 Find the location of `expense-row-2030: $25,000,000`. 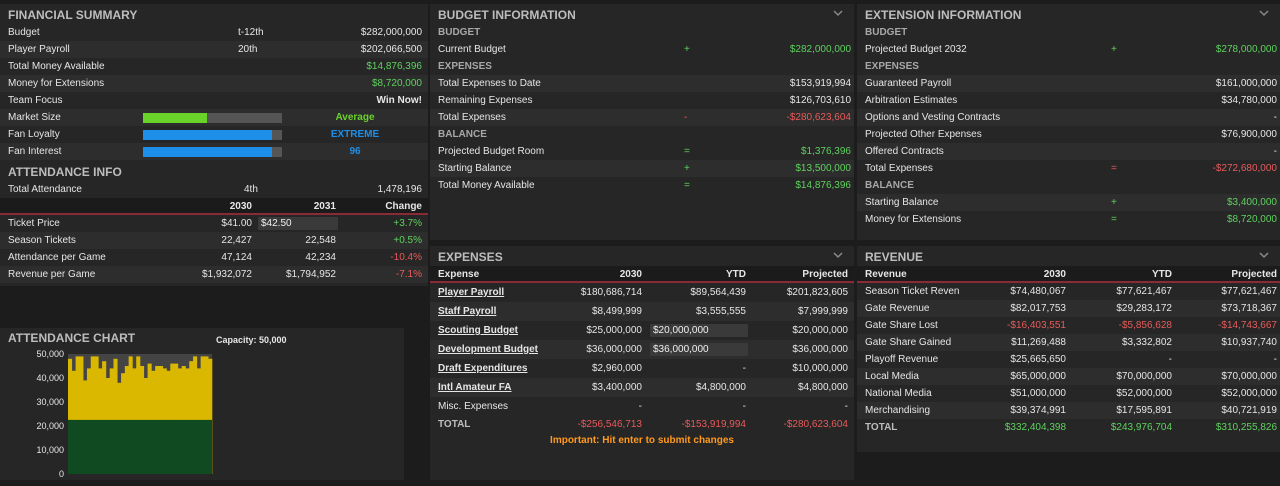

expense-row-2030: $25,000,000 is located at coordinates (614, 330).